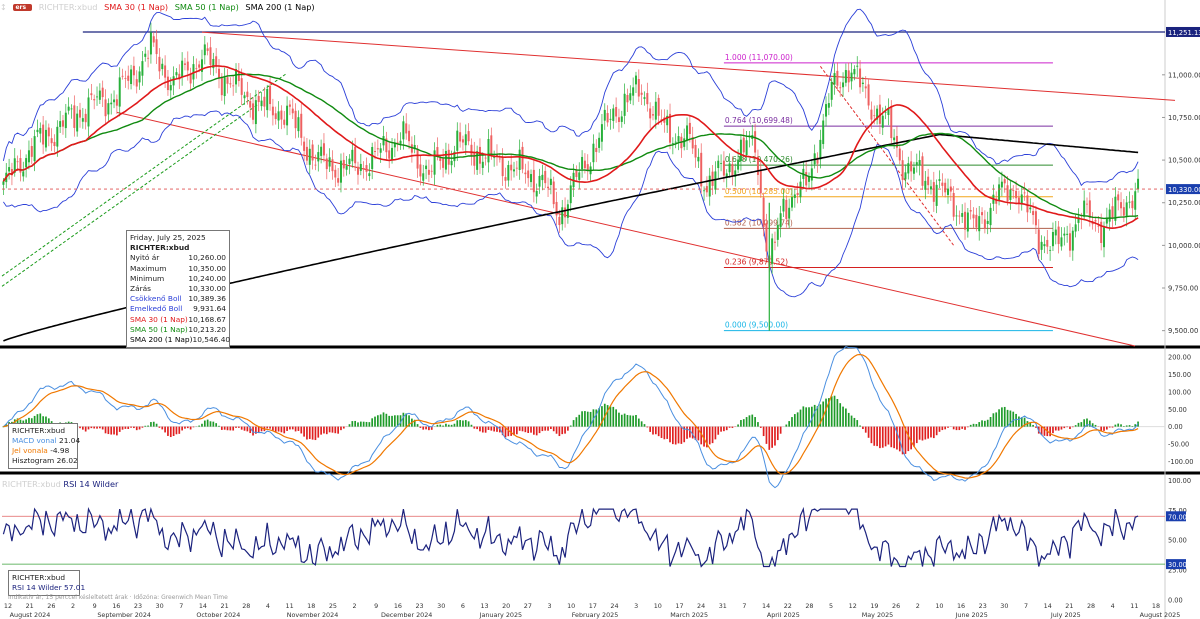  What do you see at coordinates (1179, 375) in the screenshot?
I see `macd-axis-label: 150.00` at bounding box center [1179, 375].